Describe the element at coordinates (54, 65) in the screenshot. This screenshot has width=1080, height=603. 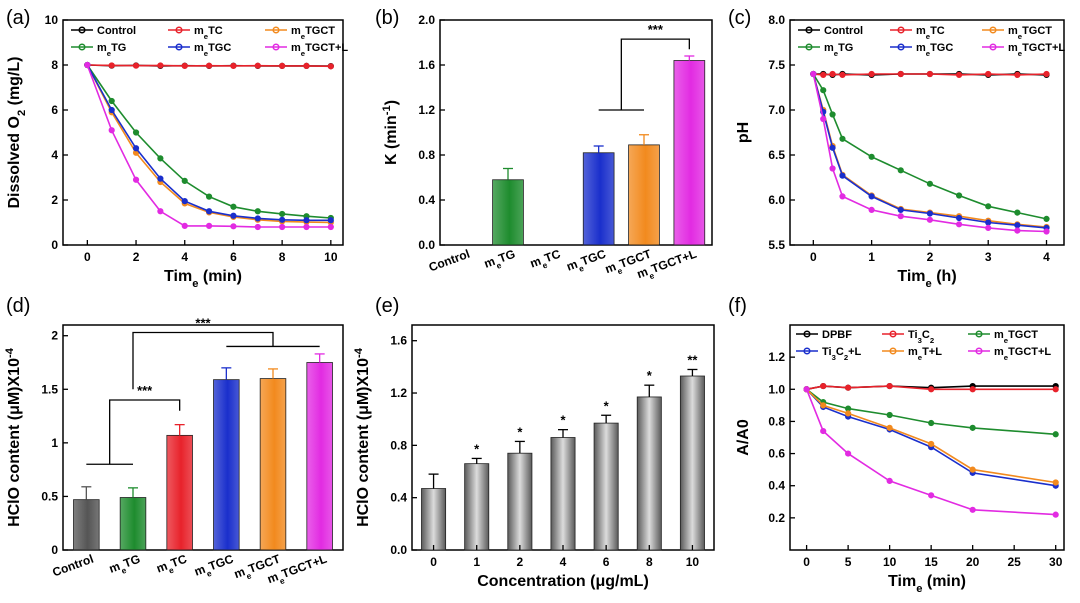
I see `y-tick-label: 8` at that location.